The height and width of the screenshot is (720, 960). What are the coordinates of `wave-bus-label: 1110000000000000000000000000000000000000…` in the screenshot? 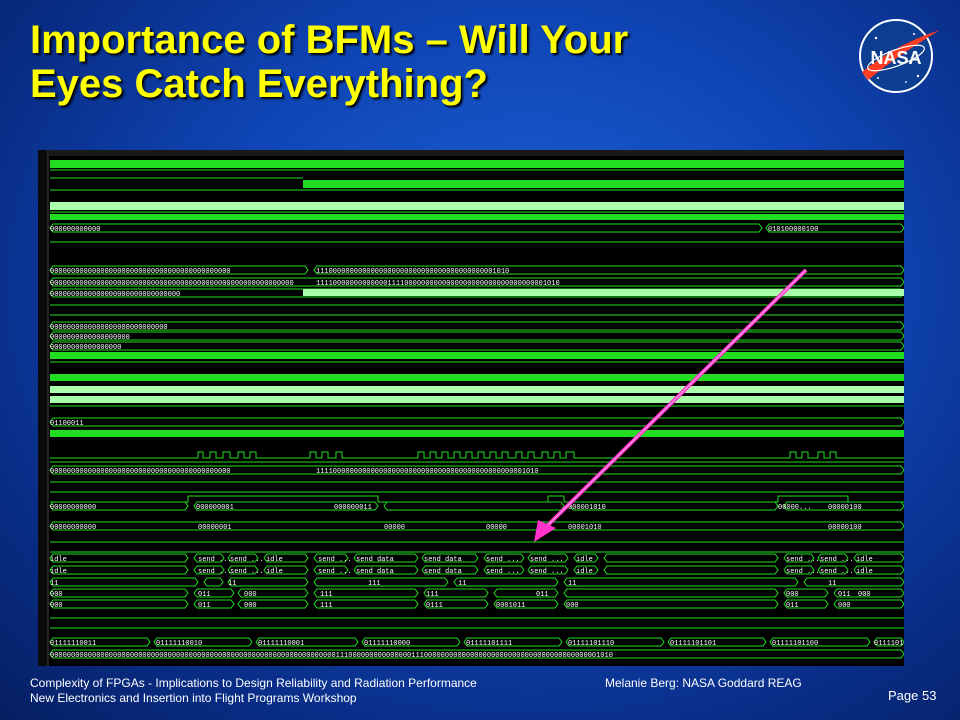 It's located at (412, 272).